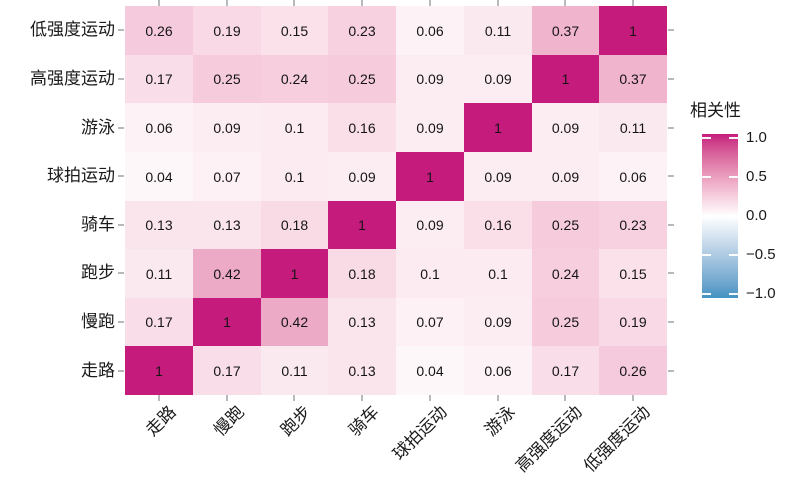  What do you see at coordinates (617, 439) in the screenshot?
I see `x-axis-label: 低强度运动` at bounding box center [617, 439].